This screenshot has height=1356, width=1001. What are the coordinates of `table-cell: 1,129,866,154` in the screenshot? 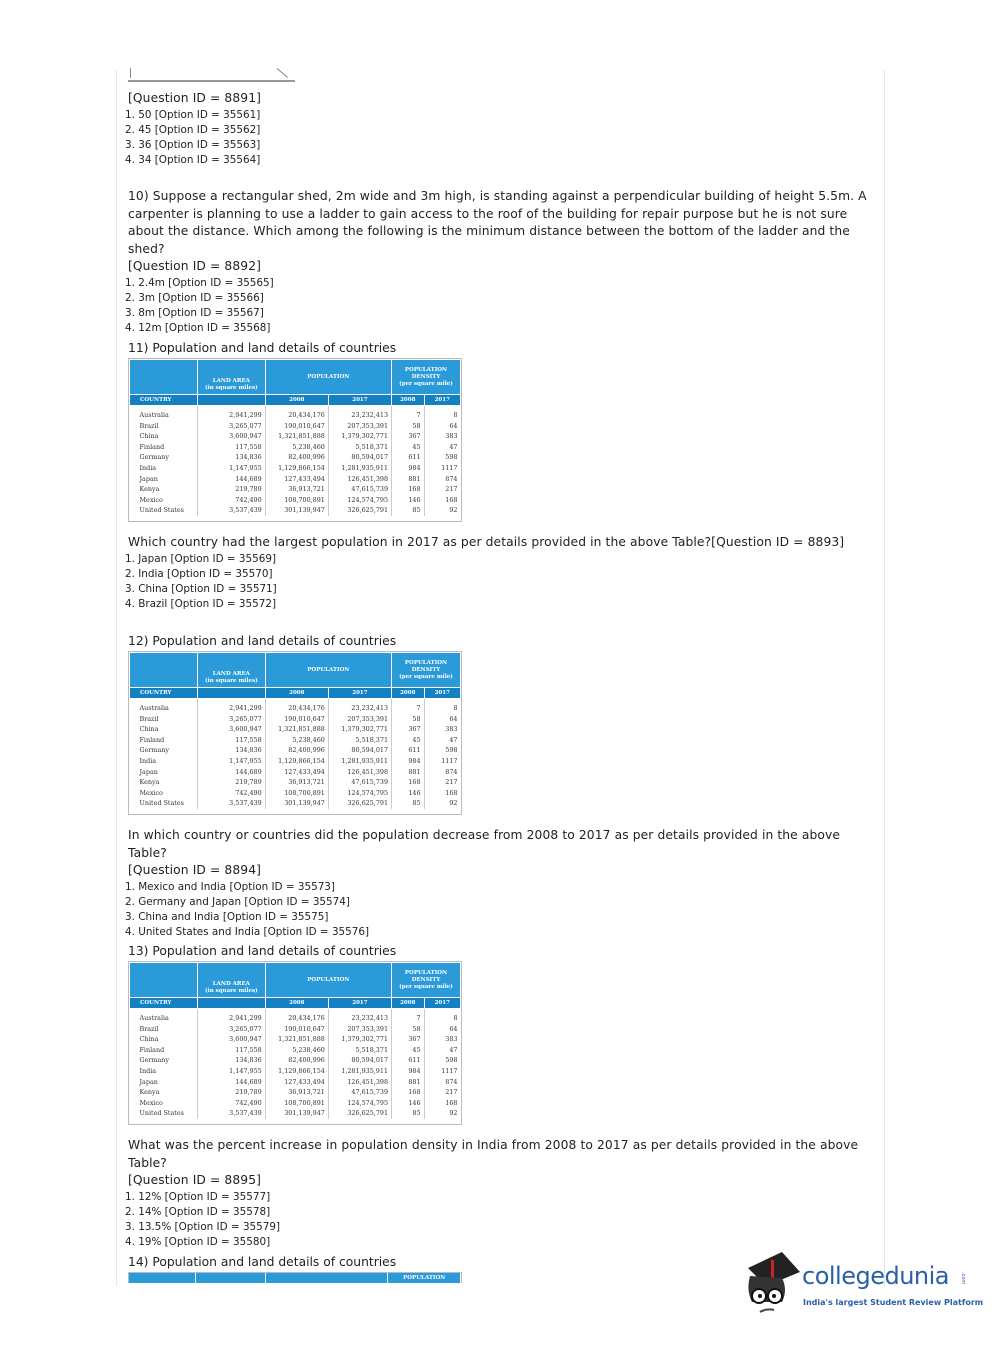 It's located at (296, 1071).